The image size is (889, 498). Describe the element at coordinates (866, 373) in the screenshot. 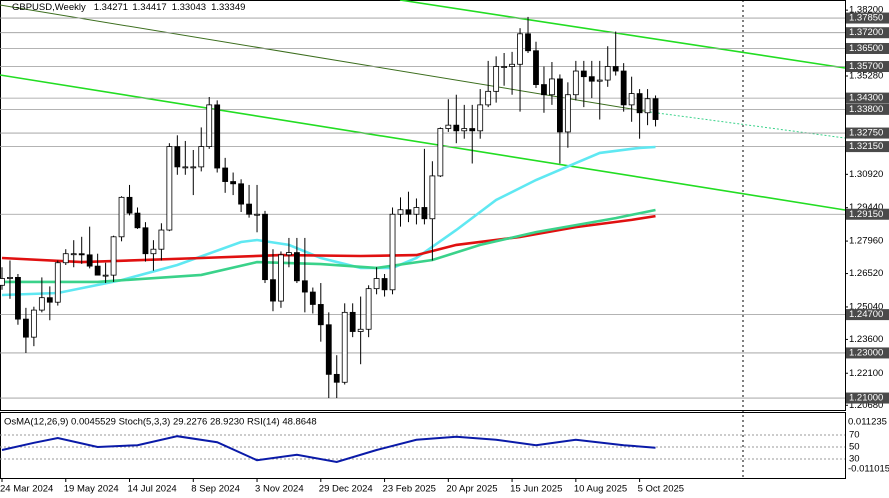

I see `y-tick-label: 1.22100` at that location.